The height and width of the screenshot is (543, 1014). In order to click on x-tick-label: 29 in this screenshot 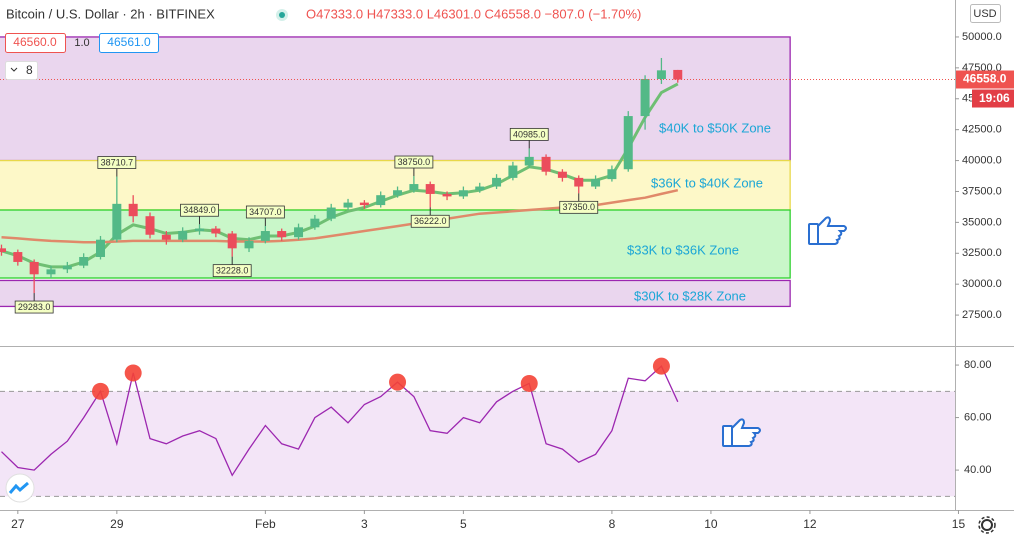, I will do `click(117, 524)`.